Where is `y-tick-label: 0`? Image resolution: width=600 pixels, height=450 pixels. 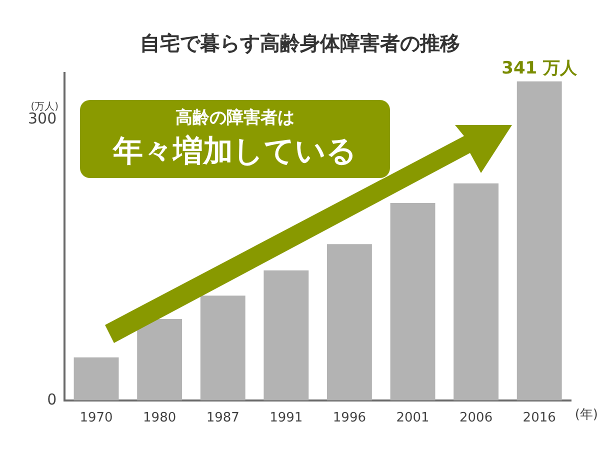
y-tick-label: 0 is located at coordinates (52, 399).